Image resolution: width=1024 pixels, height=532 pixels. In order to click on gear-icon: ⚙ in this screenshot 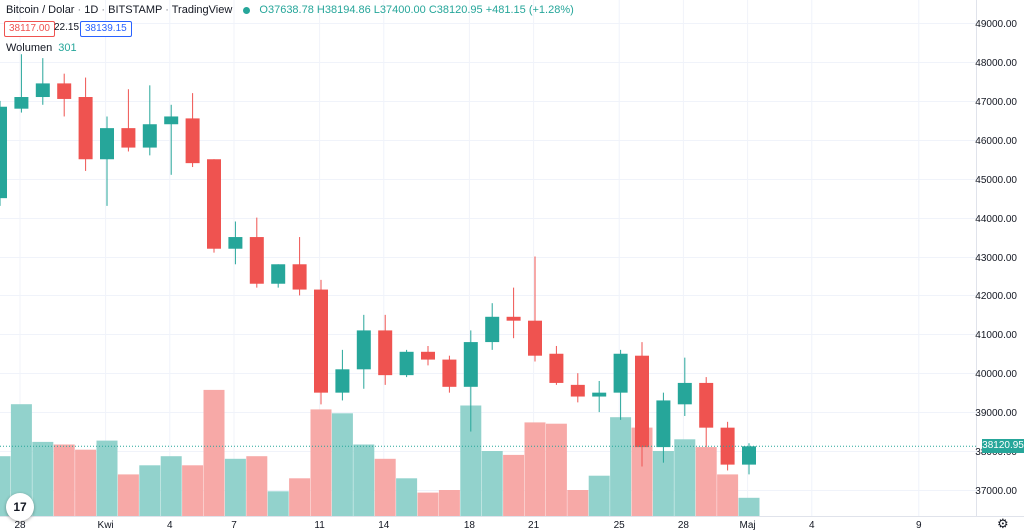, I will do `click(1003, 523)`.